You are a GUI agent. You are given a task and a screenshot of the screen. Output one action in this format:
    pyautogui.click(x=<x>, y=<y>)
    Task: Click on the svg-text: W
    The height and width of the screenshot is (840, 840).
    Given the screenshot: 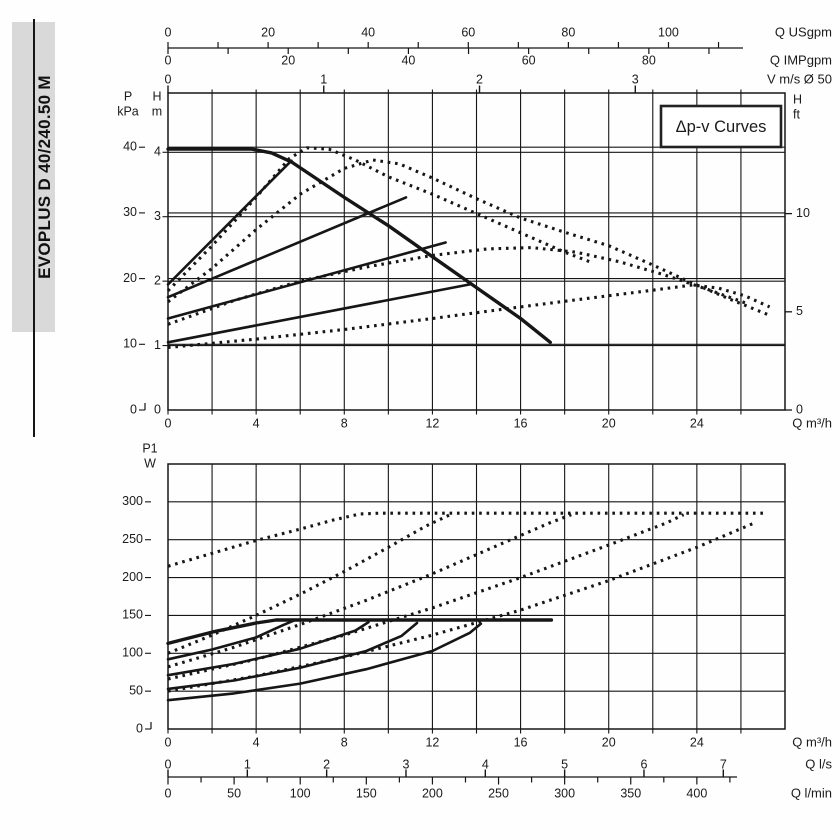 What is the action you would take?
    pyautogui.click(x=150, y=463)
    